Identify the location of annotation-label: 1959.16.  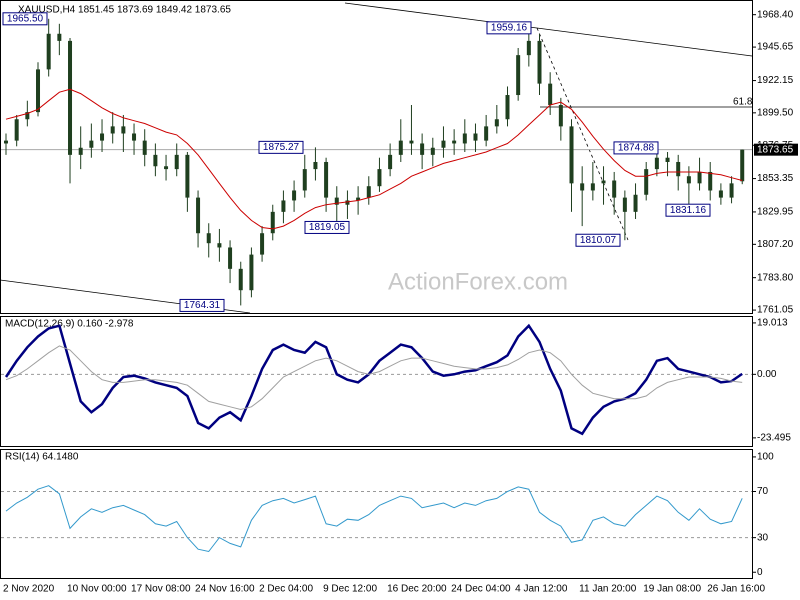
(509, 27).